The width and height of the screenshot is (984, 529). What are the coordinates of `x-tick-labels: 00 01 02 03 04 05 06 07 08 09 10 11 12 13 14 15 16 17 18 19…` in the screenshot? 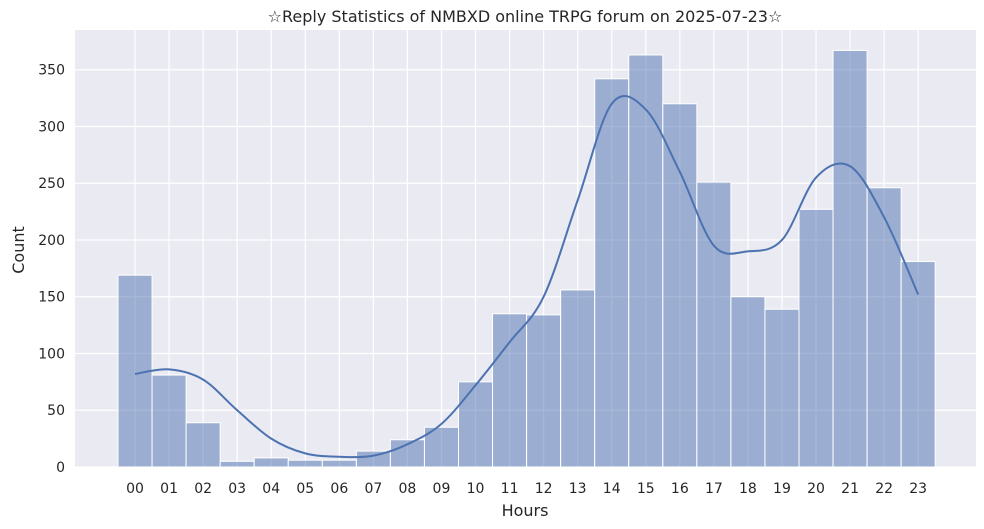 It's located at (526, 489).